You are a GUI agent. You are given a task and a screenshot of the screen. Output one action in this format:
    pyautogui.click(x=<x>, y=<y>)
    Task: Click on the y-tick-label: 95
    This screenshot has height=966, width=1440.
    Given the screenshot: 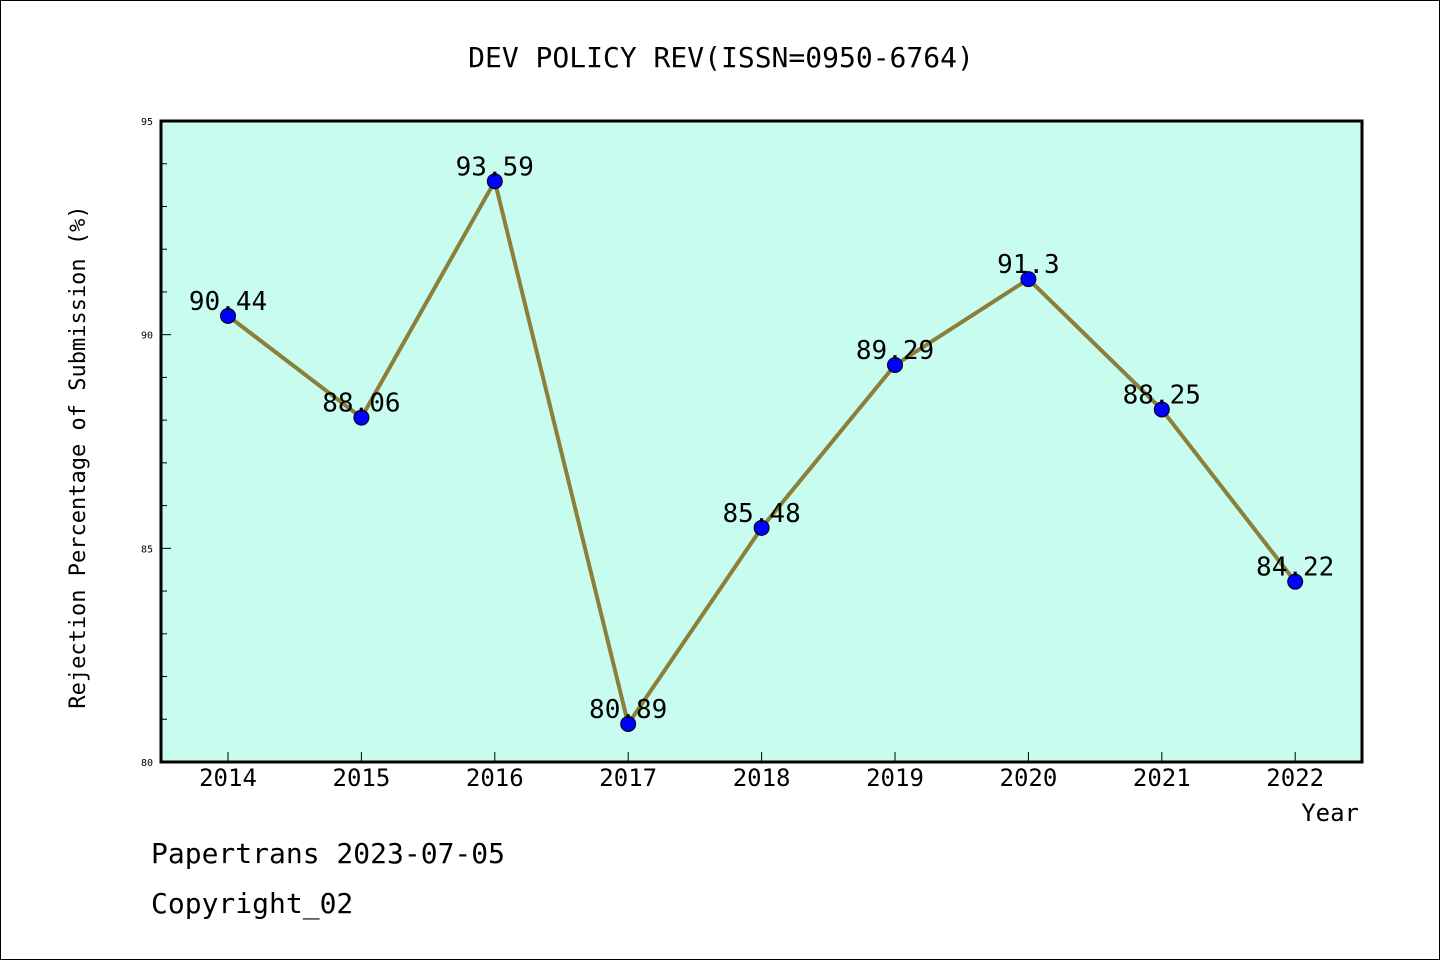 What is the action you would take?
    pyautogui.click(x=147, y=122)
    